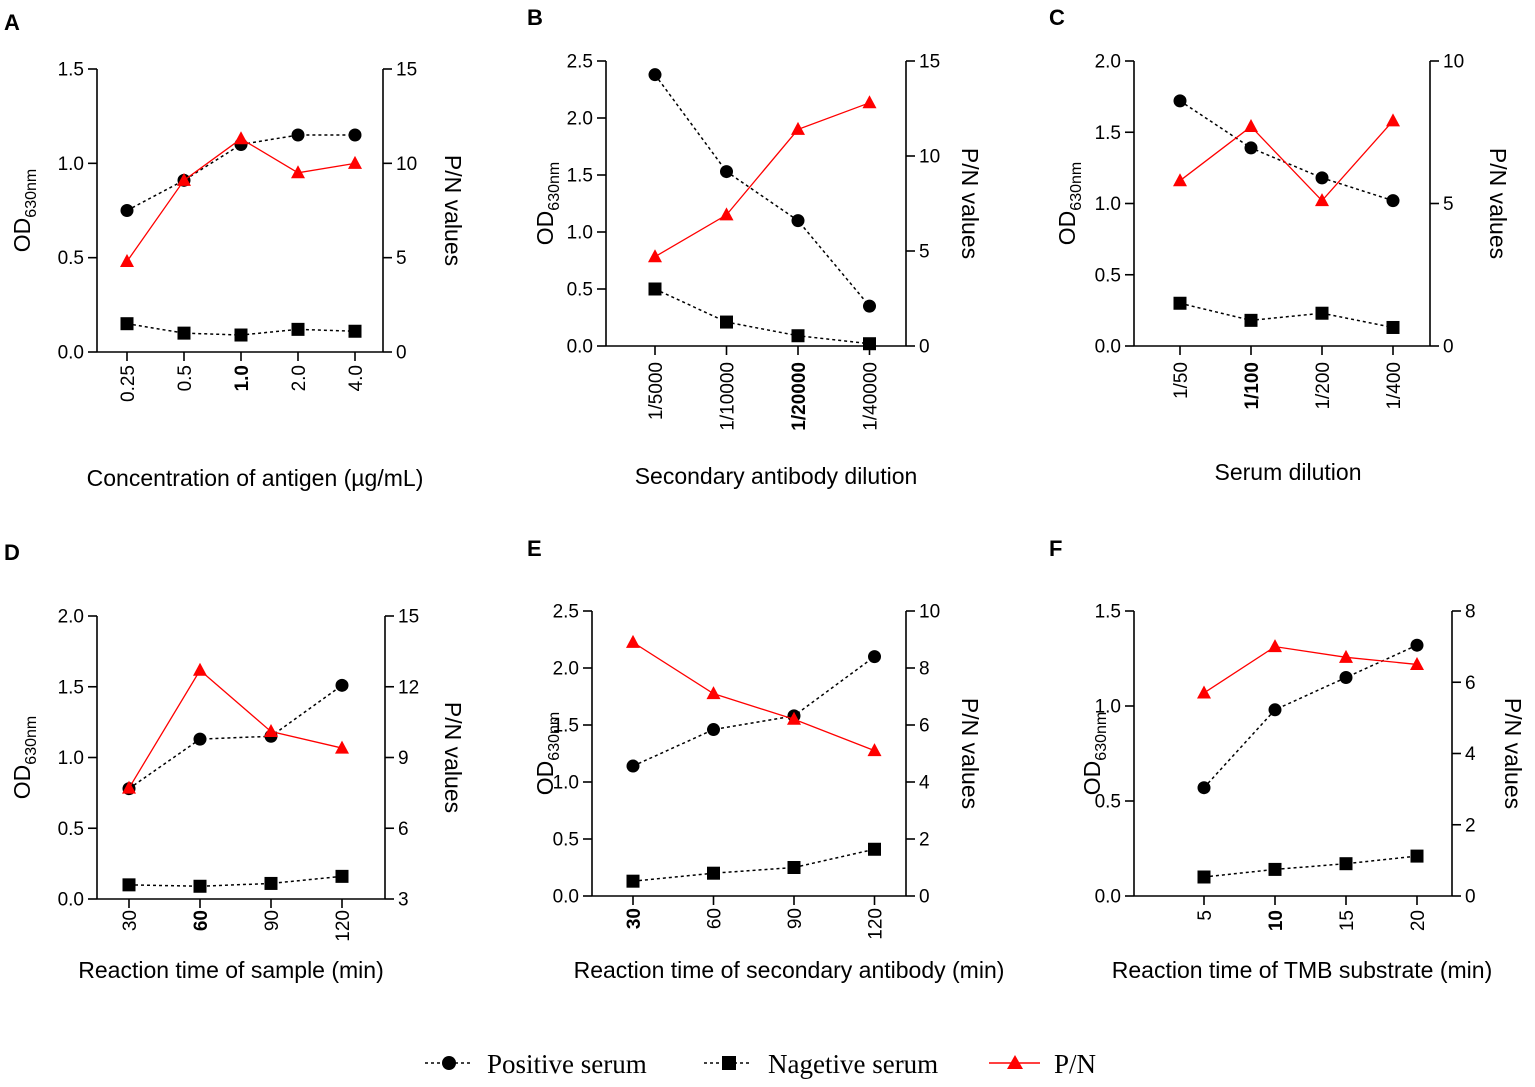 Image resolution: width=1535 pixels, height=1087 pixels. Describe the element at coordinates (924, 669) in the screenshot. I see `right-tick-label: 8` at that location.